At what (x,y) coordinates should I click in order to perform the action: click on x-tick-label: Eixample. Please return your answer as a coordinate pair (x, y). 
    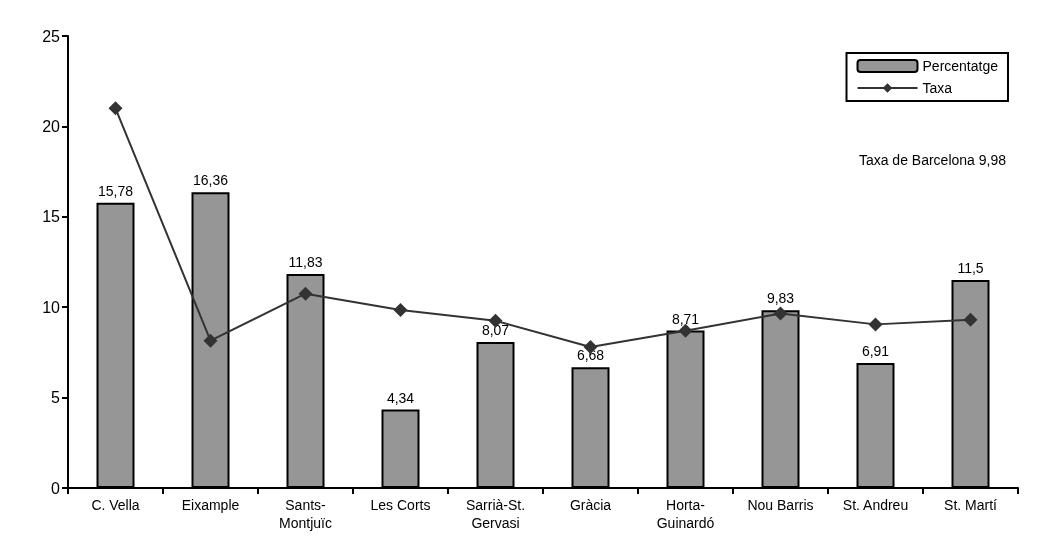
    Looking at the image, I should click on (210, 505).